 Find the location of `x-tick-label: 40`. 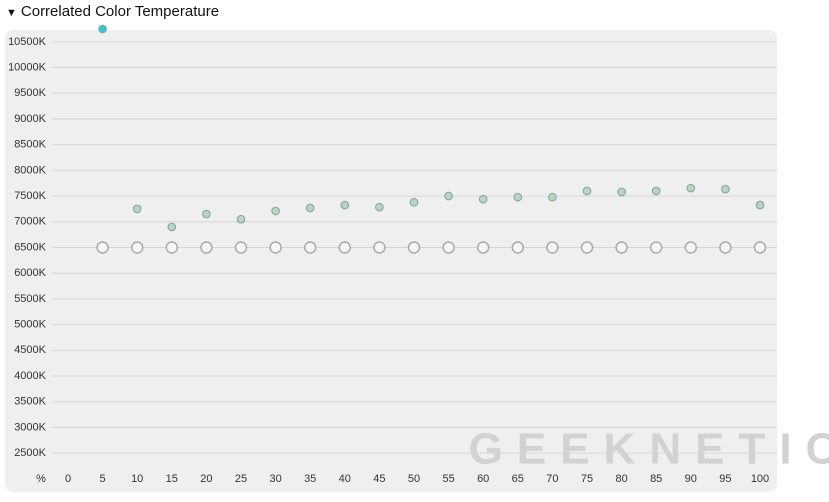

x-tick-label: 40 is located at coordinates (345, 479).